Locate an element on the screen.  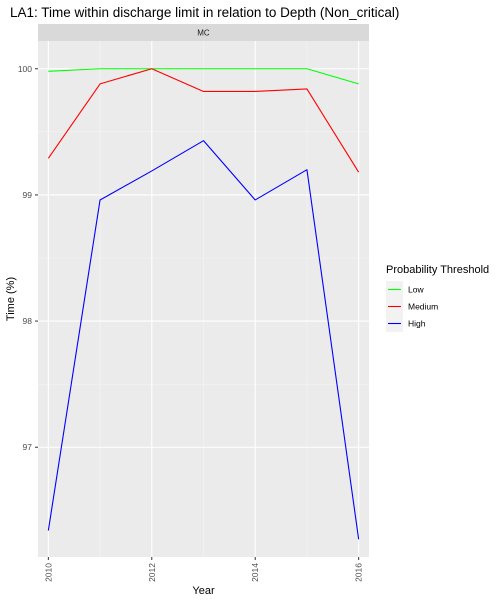
legend-label-high: High is located at coordinates (417, 324).